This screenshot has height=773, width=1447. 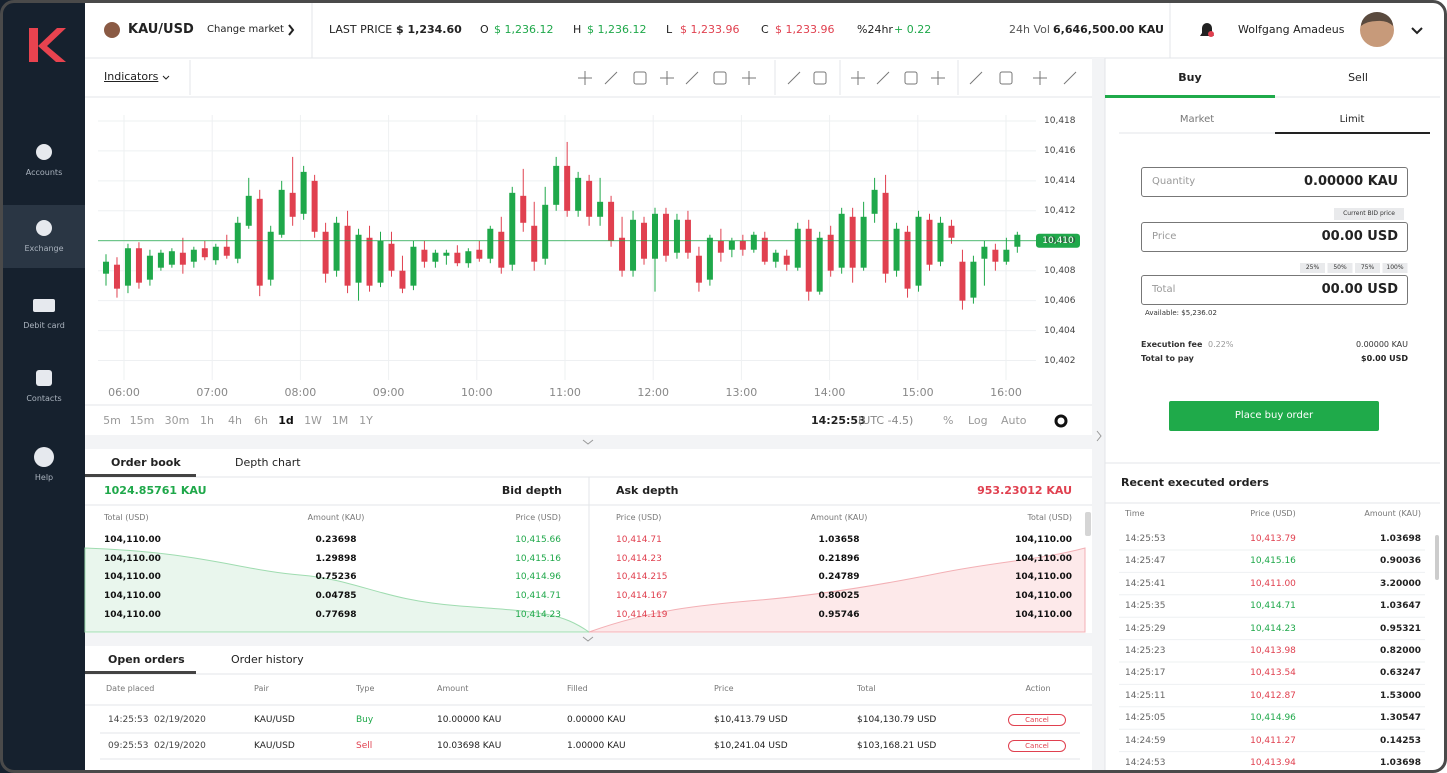 What do you see at coordinates (1291, 29) in the screenshot?
I see `user-name: Wolfgang Amadeus` at bounding box center [1291, 29].